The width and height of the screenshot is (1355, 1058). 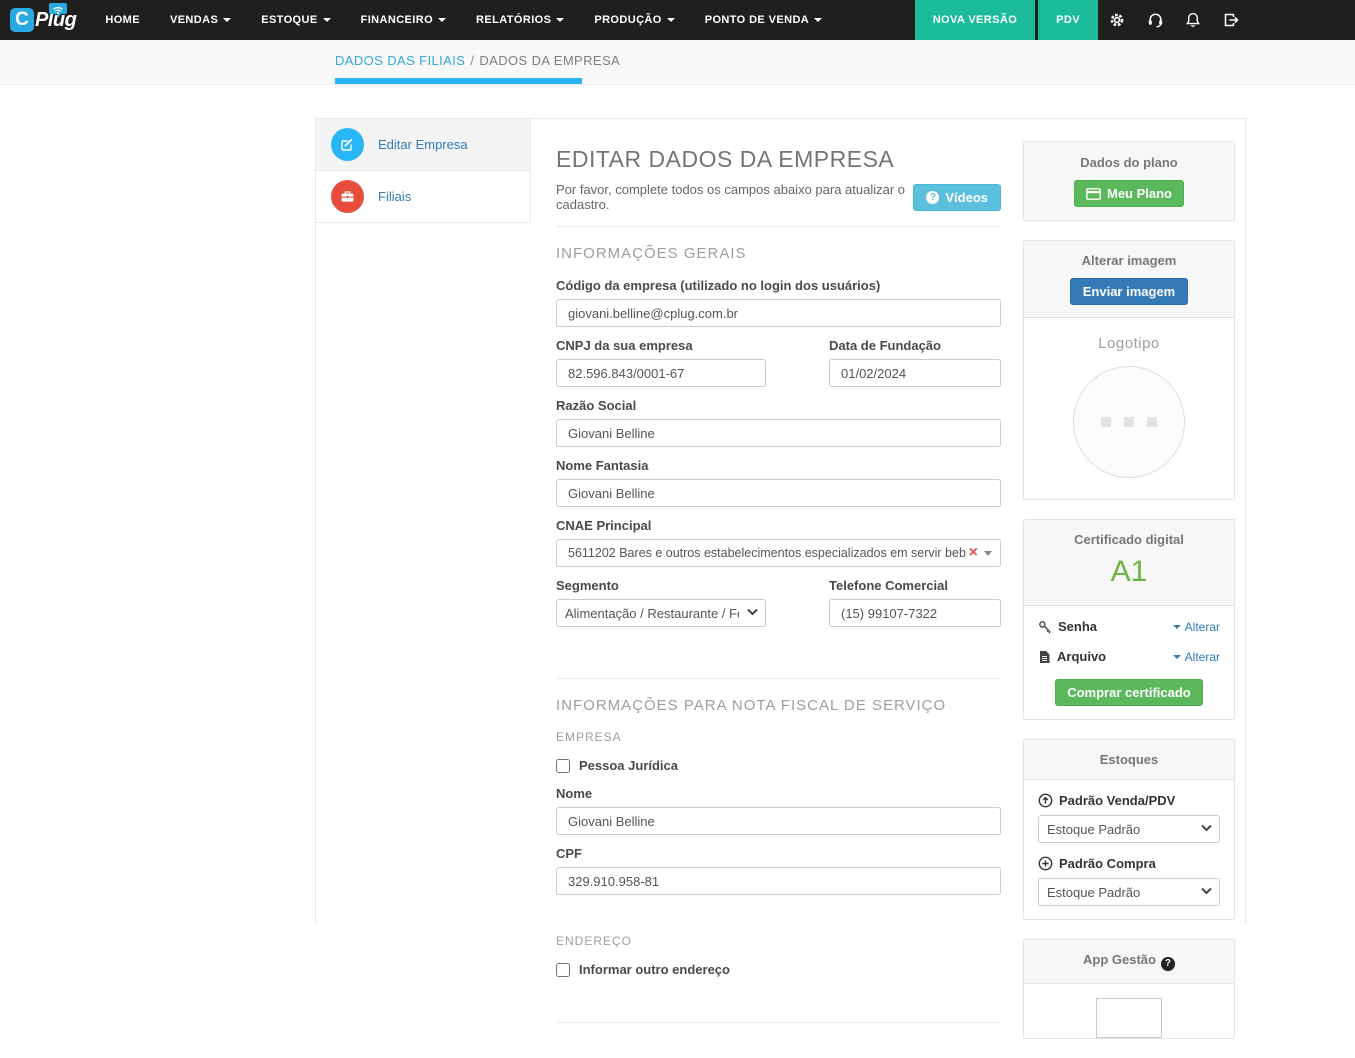 I want to click on tab-label: Editar Empresa, so click(x=423, y=144).